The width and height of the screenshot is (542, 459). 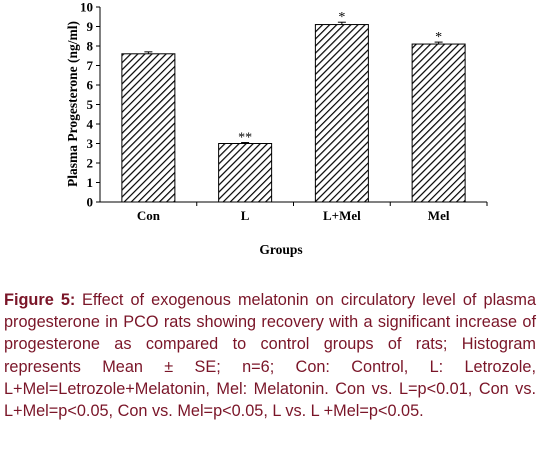 I want to click on x-tick-label: L, so click(x=245, y=215).